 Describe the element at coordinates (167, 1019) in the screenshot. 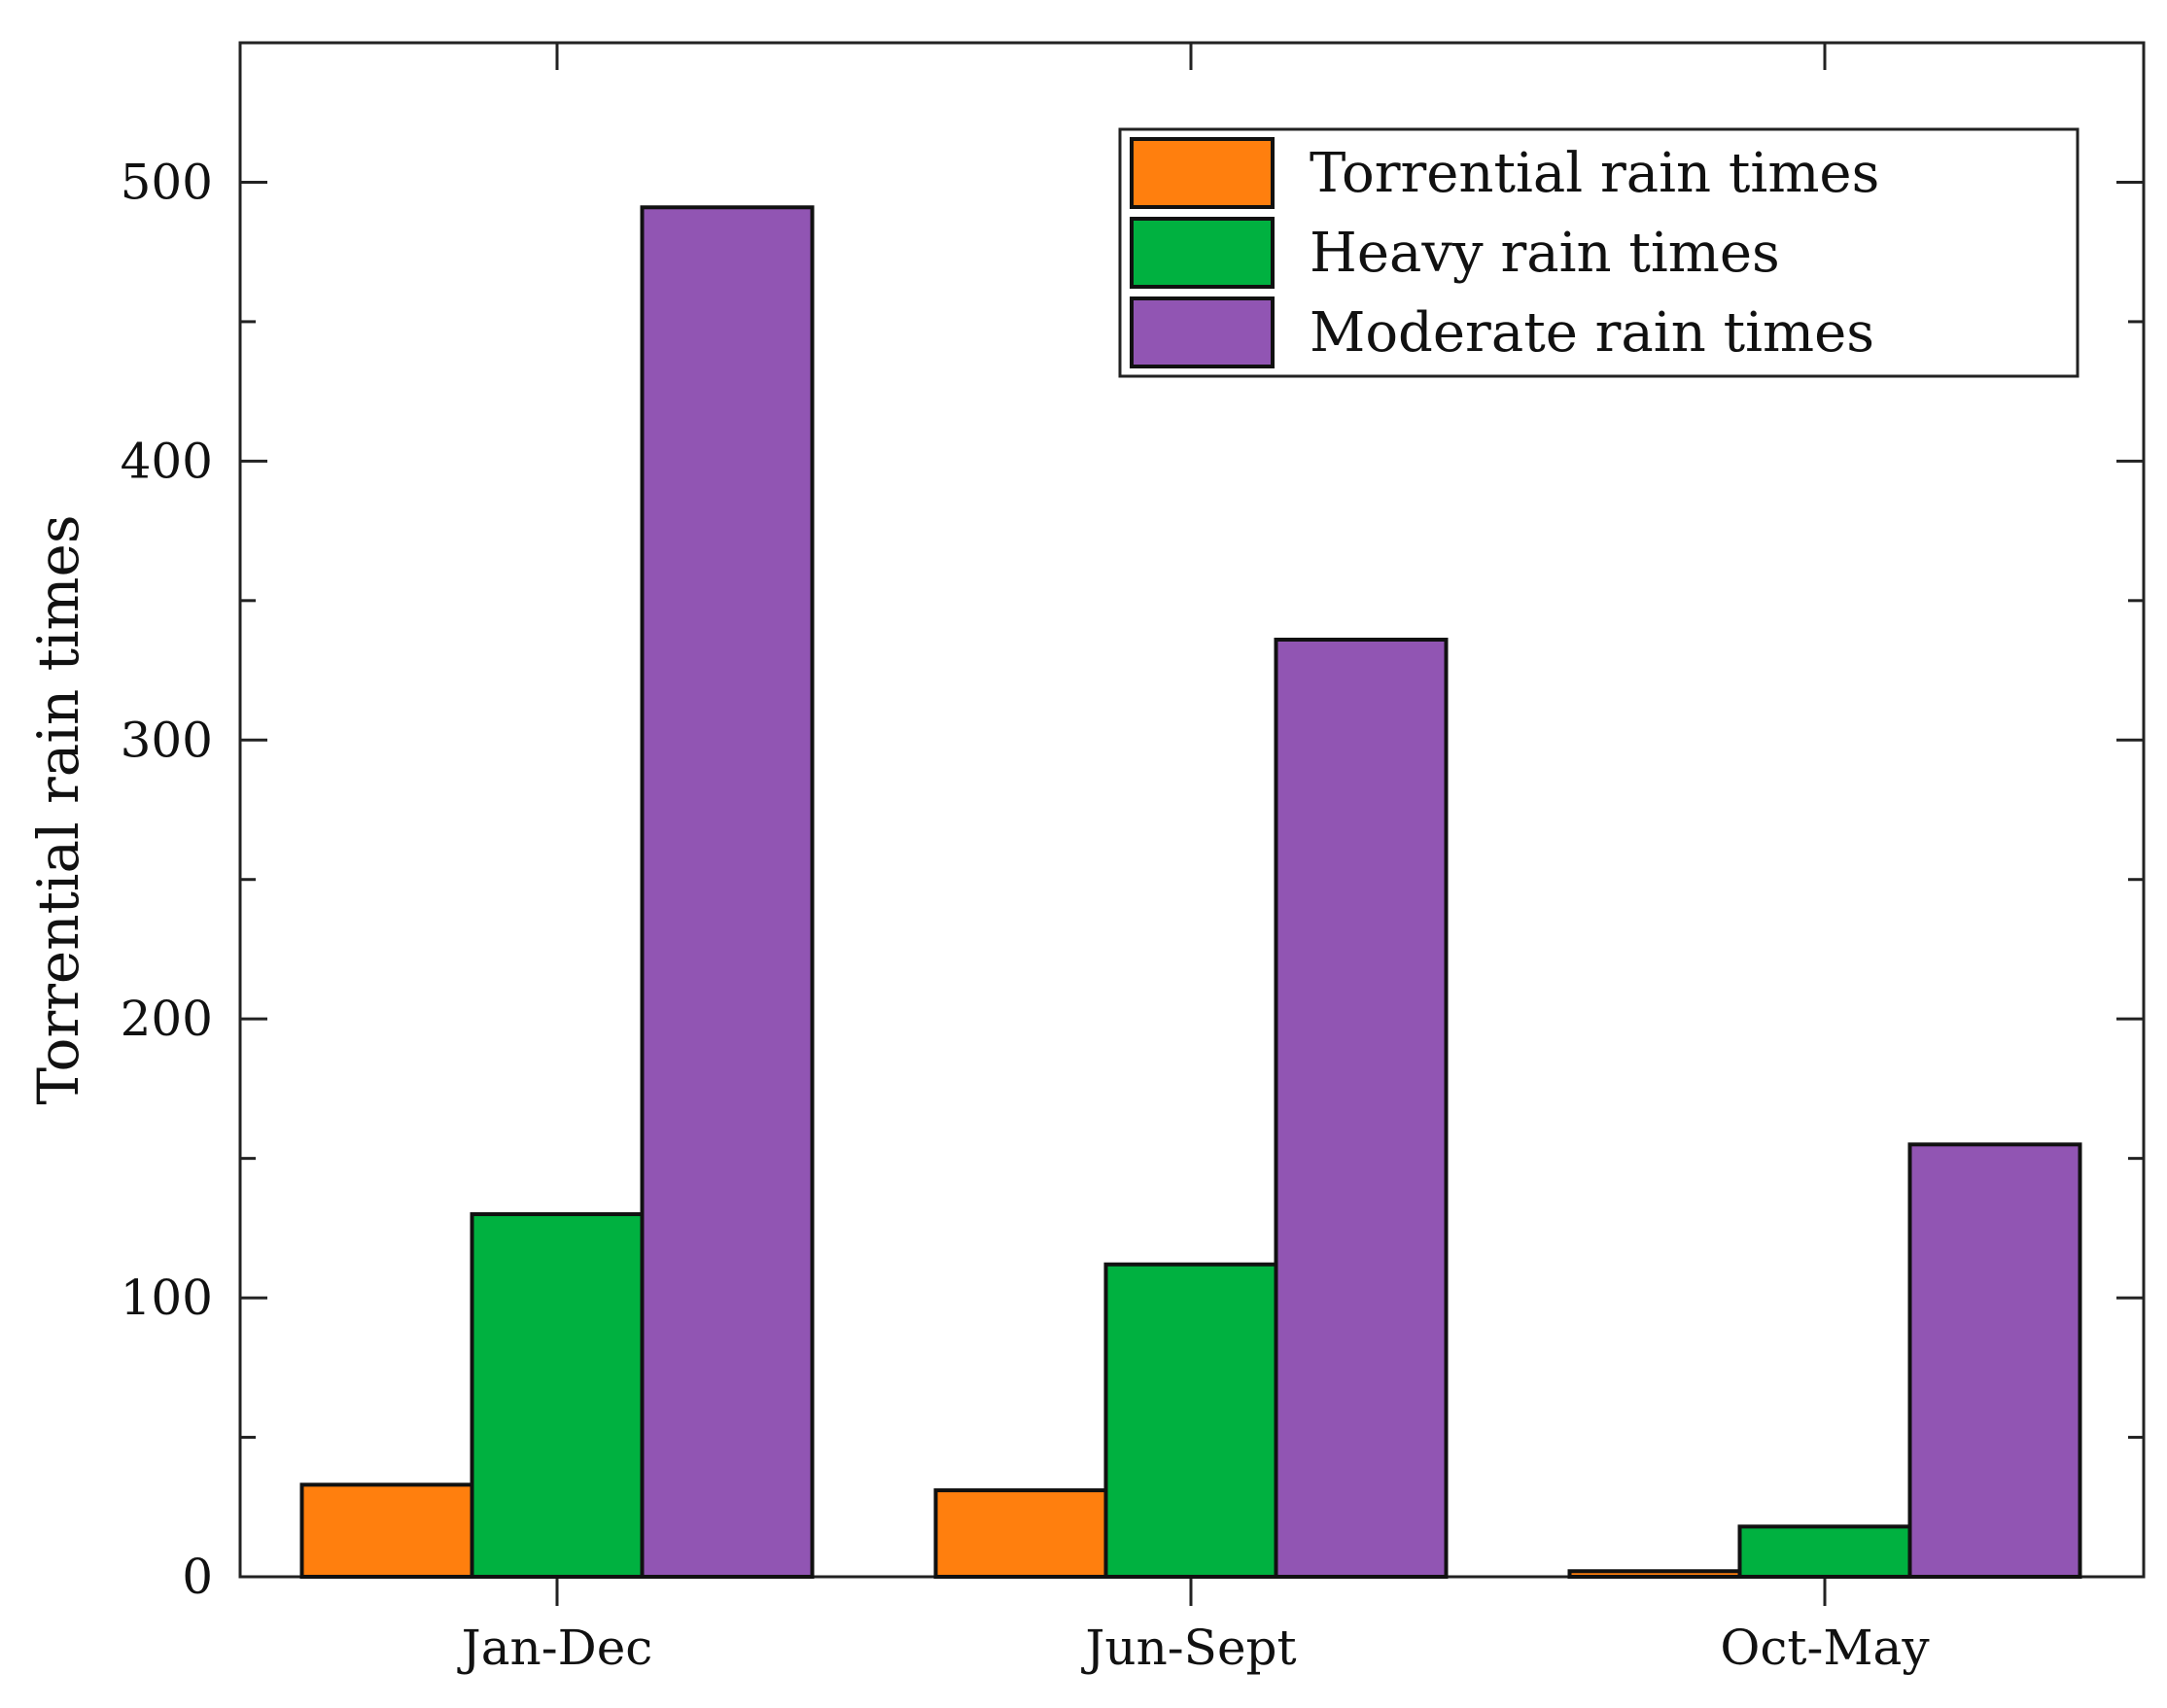

I see `y-tick-label: 200` at that location.